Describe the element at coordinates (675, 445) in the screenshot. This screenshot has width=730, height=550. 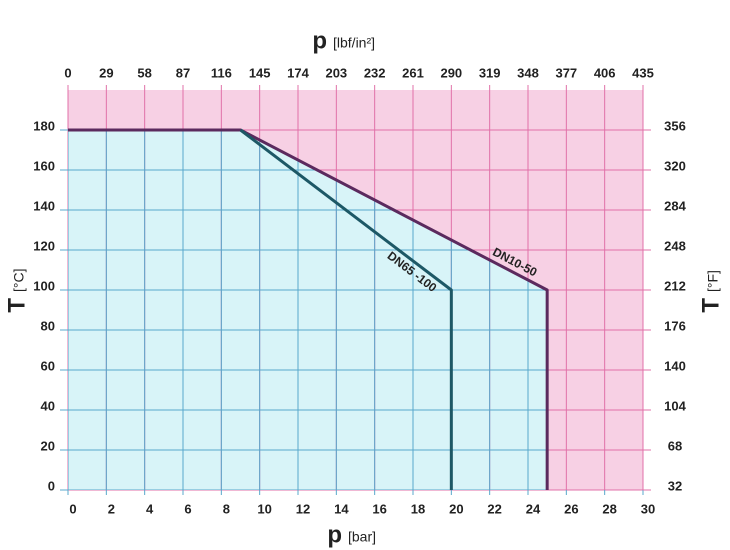
I see `y2-tick-label: 68` at that location.